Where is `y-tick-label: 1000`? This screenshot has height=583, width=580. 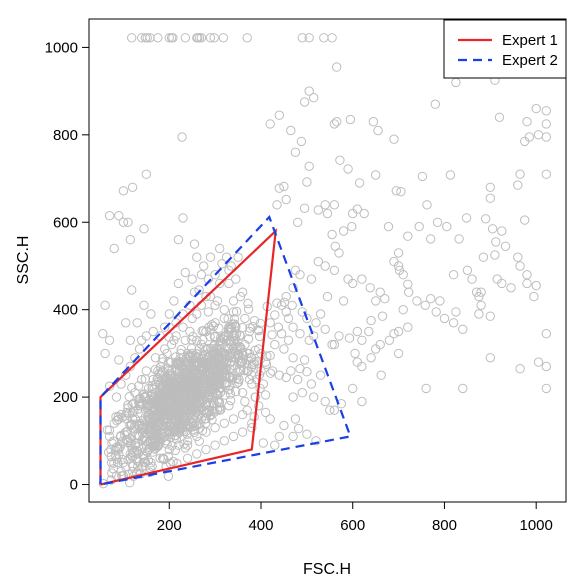
y-tick-label: 1000 is located at coordinates (61, 47).